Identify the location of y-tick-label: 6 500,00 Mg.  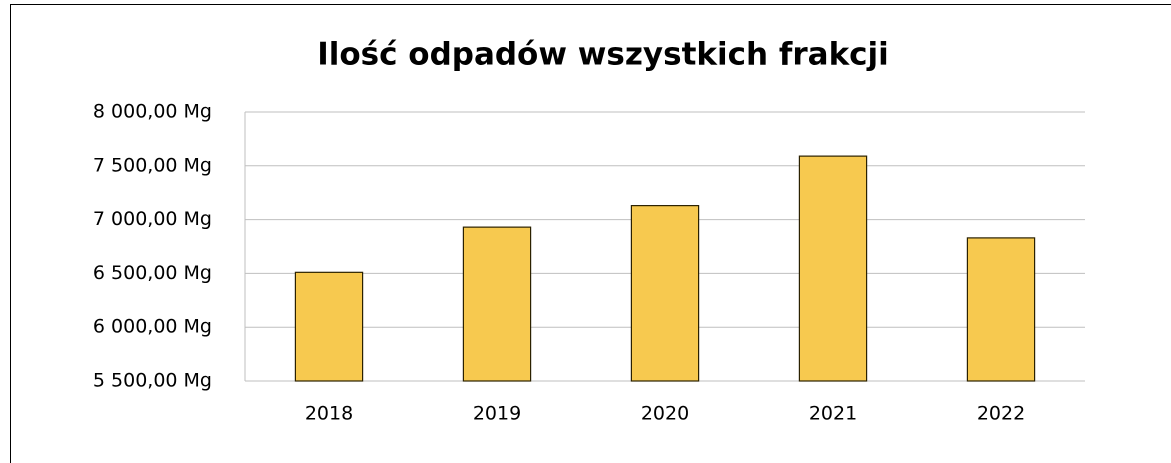
(152, 273).